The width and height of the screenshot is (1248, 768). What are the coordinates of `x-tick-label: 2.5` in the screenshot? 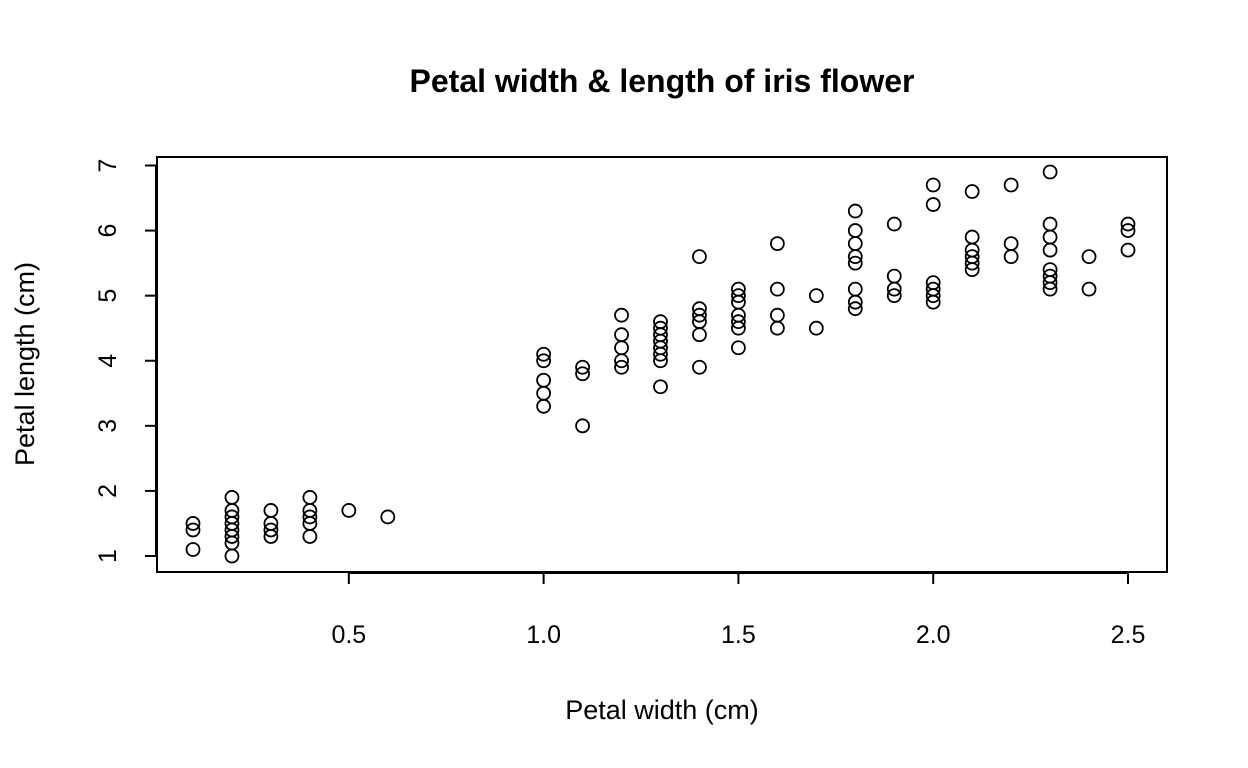 It's located at (1128, 635).